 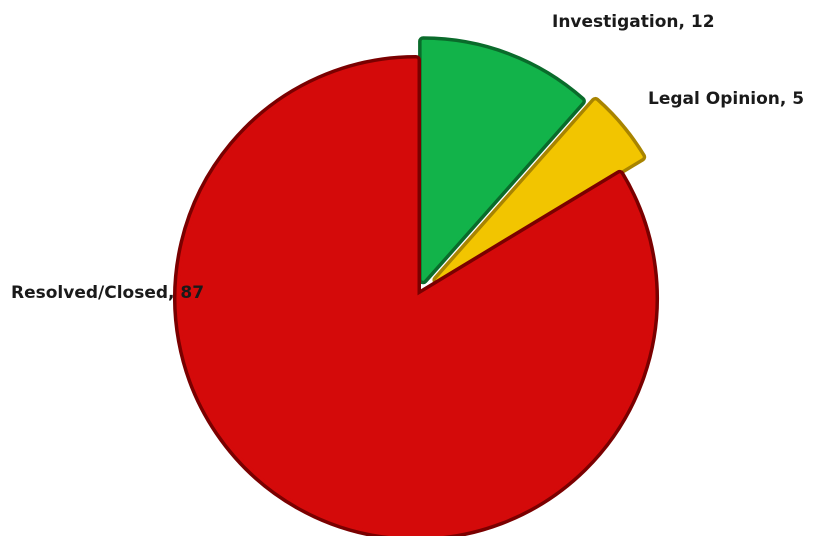 I want to click on pie-slice-investigation, so click(x=502, y=160).